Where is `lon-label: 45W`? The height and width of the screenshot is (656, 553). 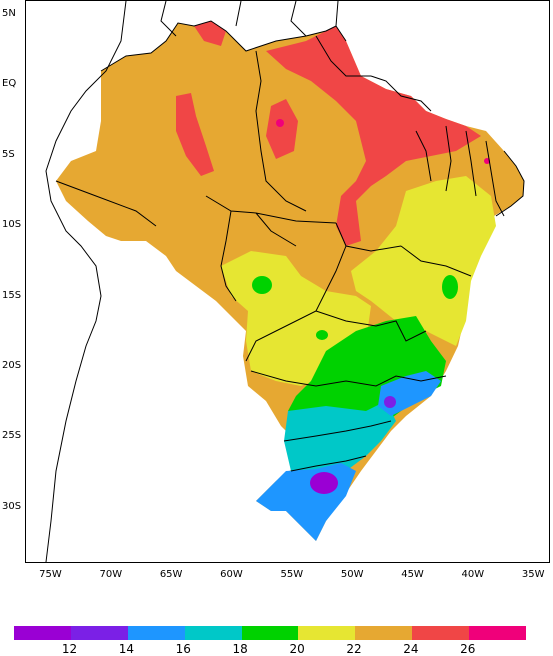 lon-label: 45W is located at coordinates (412, 574).